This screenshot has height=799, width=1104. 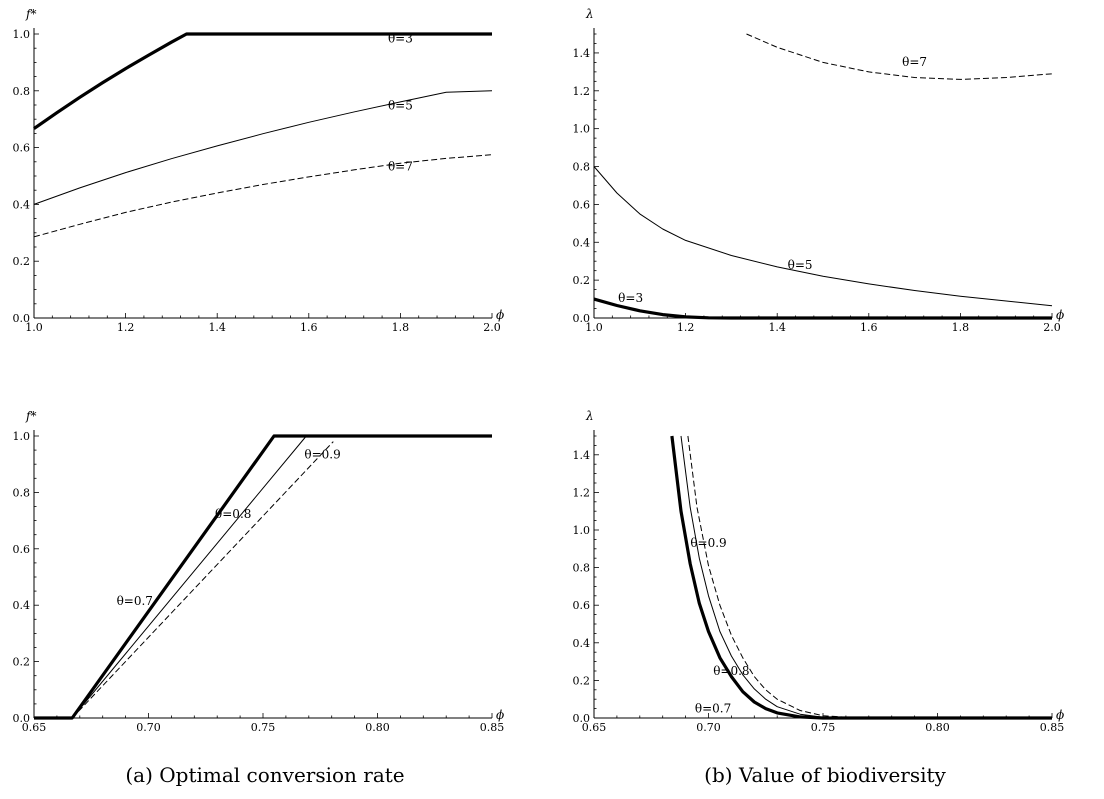 What do you see at coordinates (825, 775) in the screenshot?
I see `caption-b: (b) Value of biodiversity` at bounding box center [825, 775].